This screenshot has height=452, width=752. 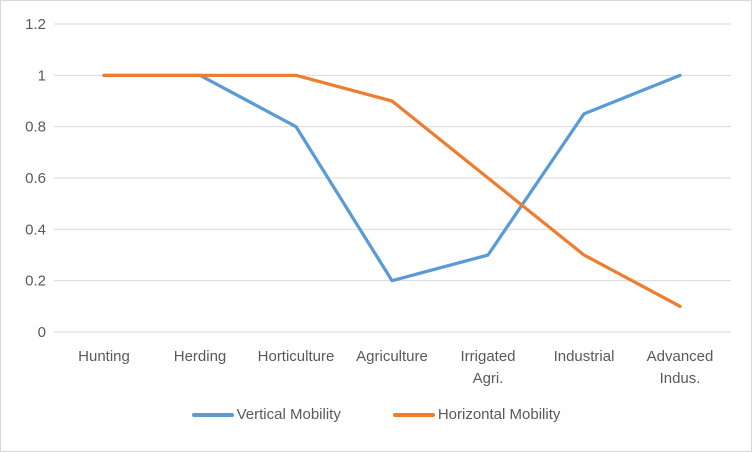 What do you see at coordinates (392, 356) in the screenshot?
I see `x-axis-label-agriculture: Agriculture` at bounding box center [392, 356].